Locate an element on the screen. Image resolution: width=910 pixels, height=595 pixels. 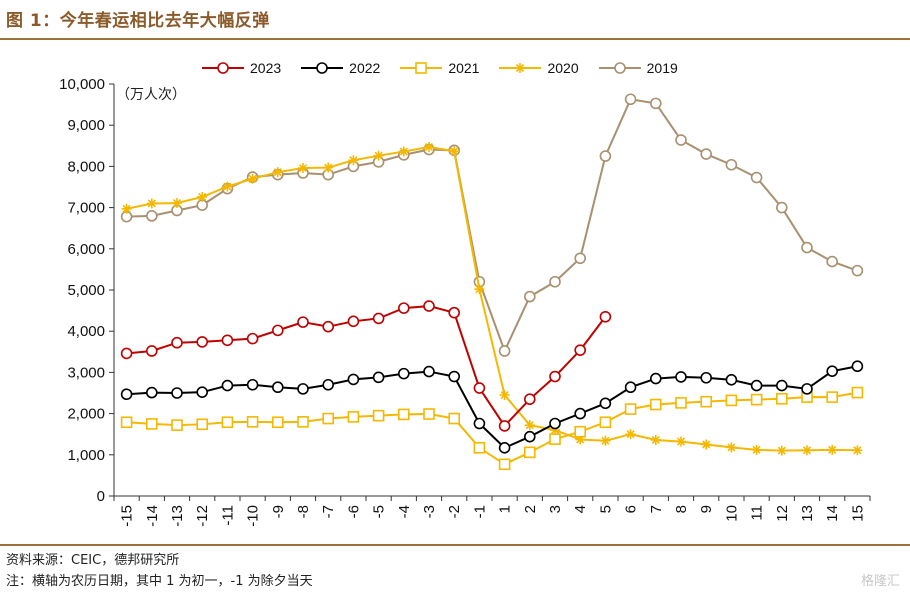
unit-label: （万人次） is located at coordinates (151, 95).